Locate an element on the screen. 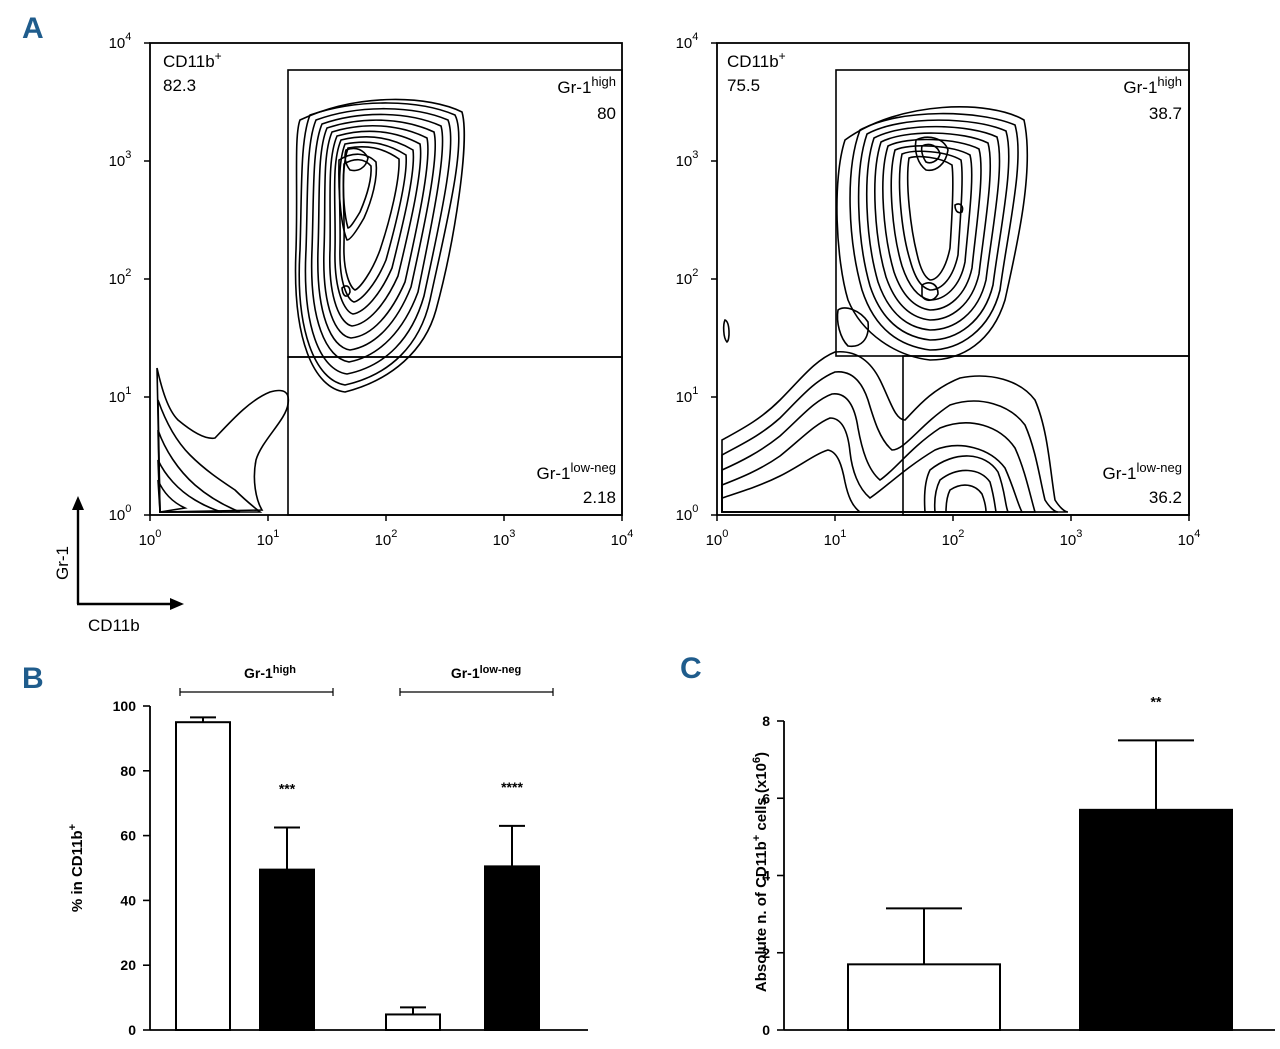 Image resolution: width=1280 pixels, height=1049 pixels. significance-label: *** is located at coordinates (287, 789).